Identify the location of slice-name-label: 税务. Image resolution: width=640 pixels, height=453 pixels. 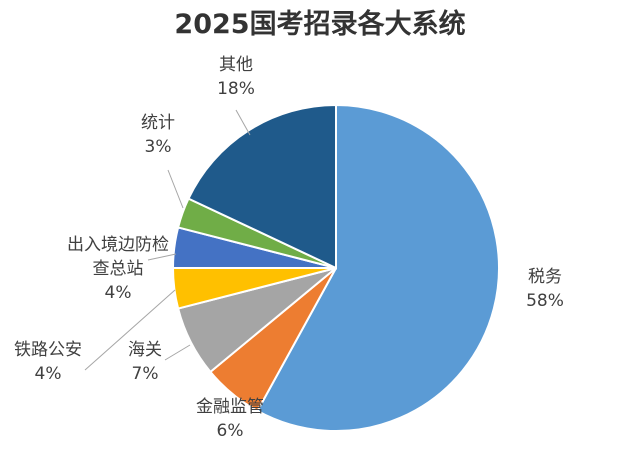
(545, 277).